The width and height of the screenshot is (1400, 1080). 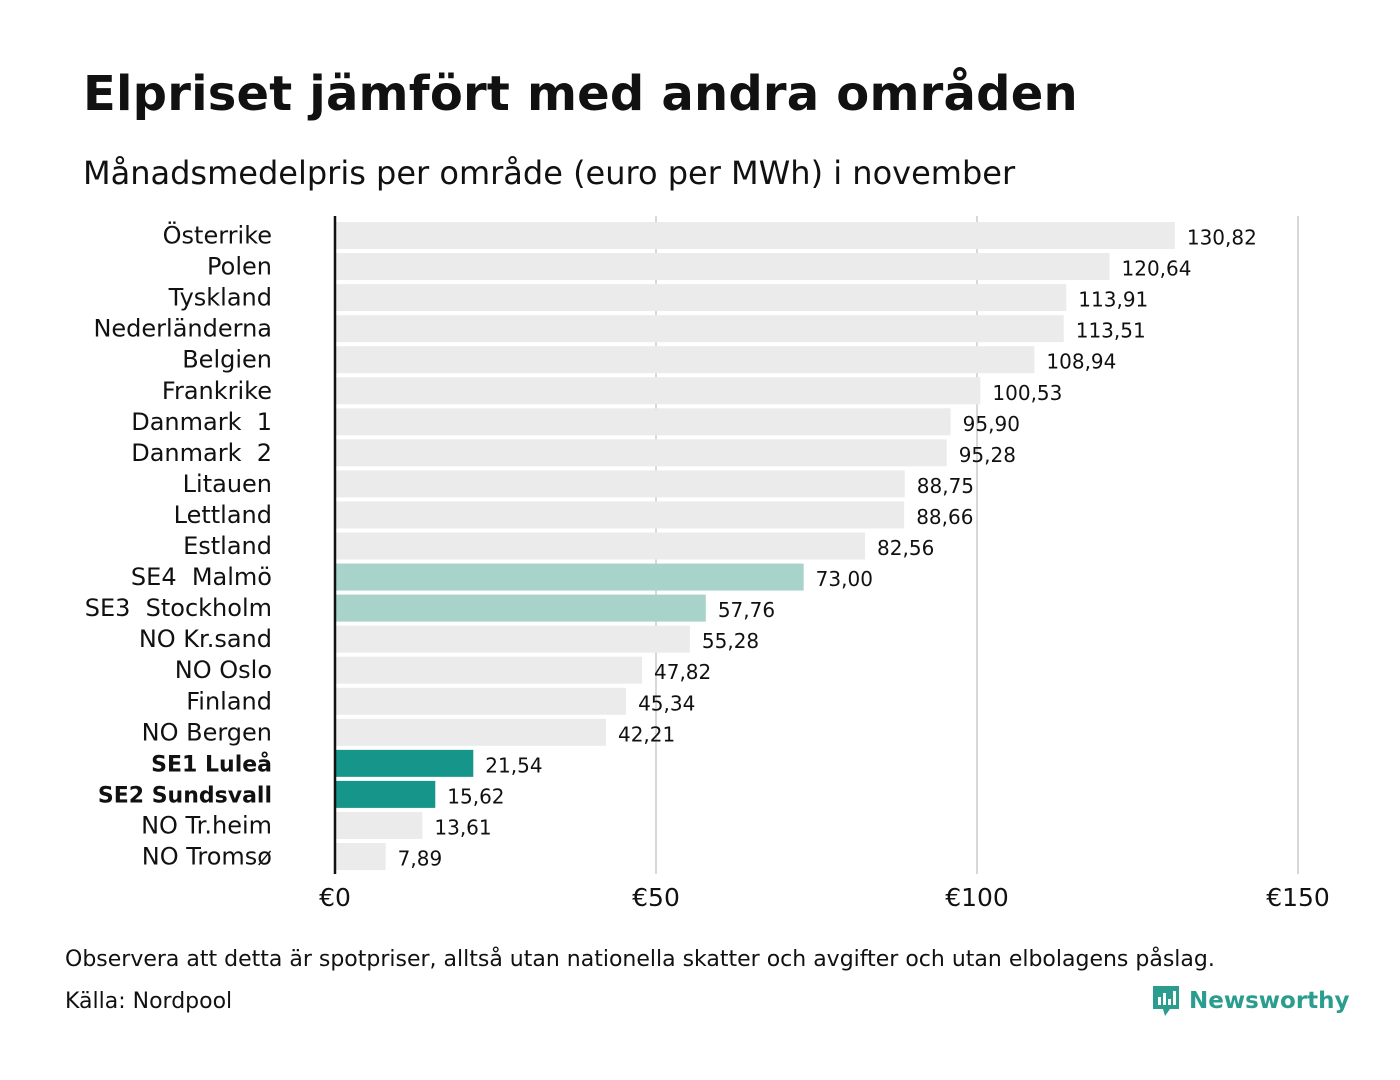 What do you see at coordinates (944, 517) in the screenshot?
I see `value-label: 88,66` at bounding box center [944, 517].